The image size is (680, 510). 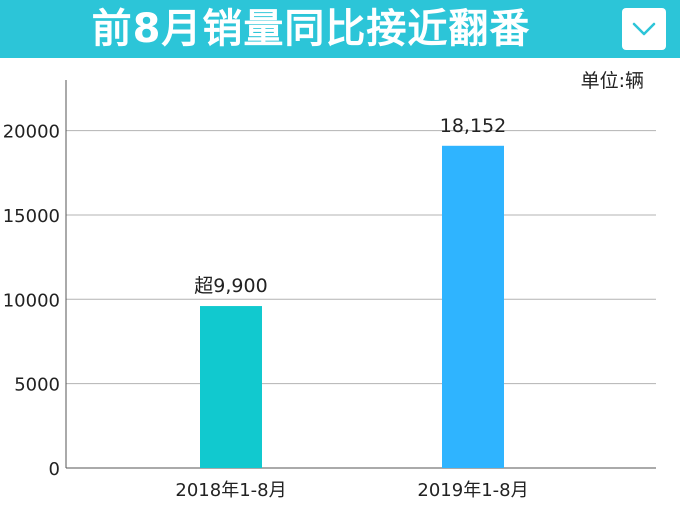 I want to click on data-label: 18,152, so click(x=473, y=126).